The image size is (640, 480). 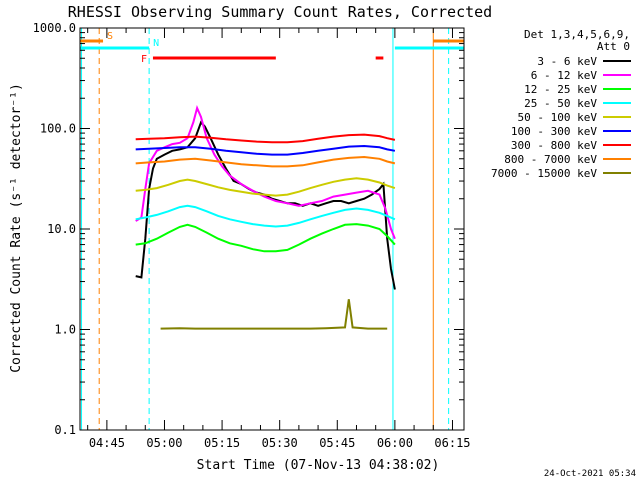 I want to click on x-tick-label: 05:15, so click(x=222, y=443).